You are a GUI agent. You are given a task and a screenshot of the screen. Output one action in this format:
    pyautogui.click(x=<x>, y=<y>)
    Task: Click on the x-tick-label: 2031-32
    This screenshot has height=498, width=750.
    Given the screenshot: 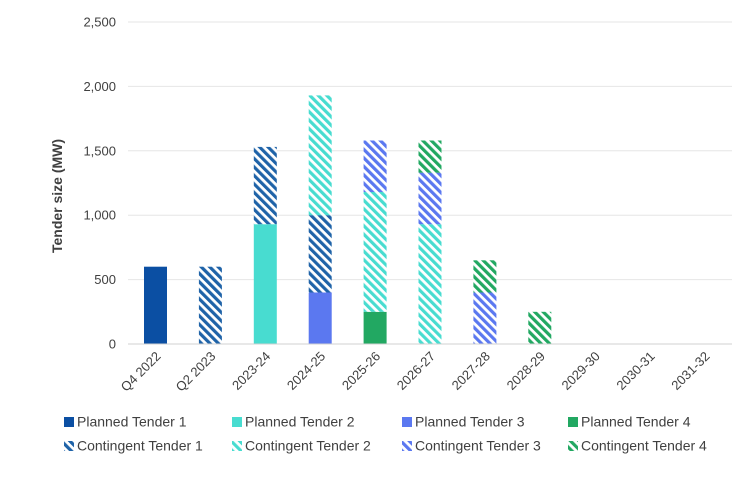 What is the action you would take?
    pyautogui.click(x=690, y=371)
    